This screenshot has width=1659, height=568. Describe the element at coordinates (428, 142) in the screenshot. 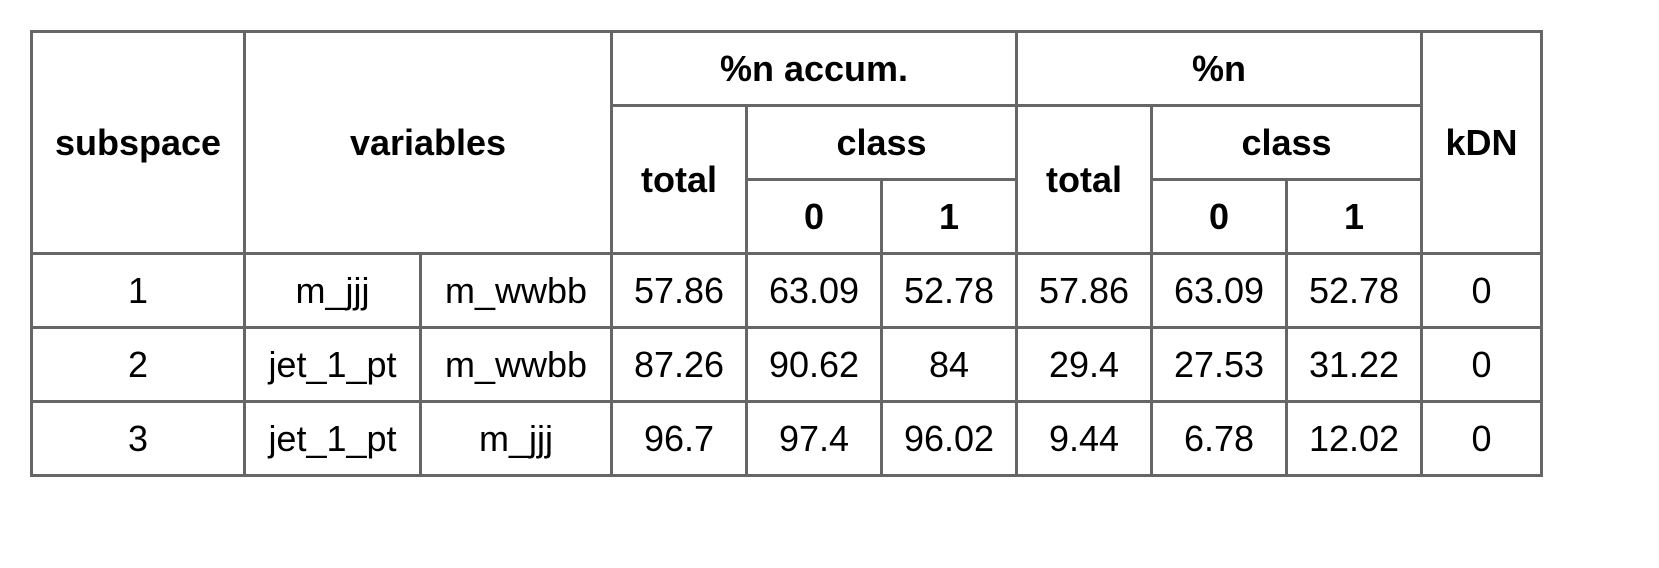

I see `variables-header: variables` at that location.